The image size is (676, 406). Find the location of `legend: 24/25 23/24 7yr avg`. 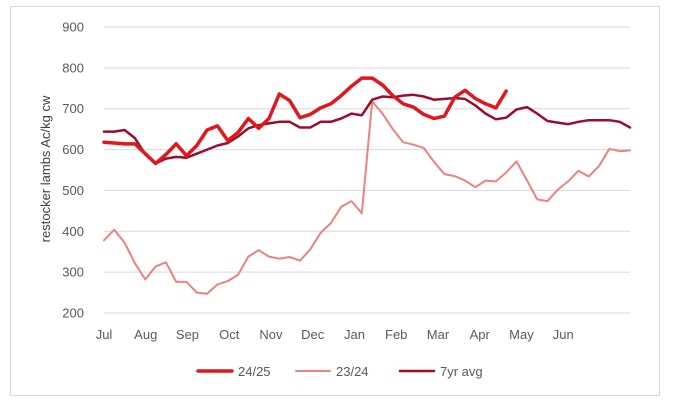

legend: 24/25 23/24 7yr avg is located at coordinates (339, 371).